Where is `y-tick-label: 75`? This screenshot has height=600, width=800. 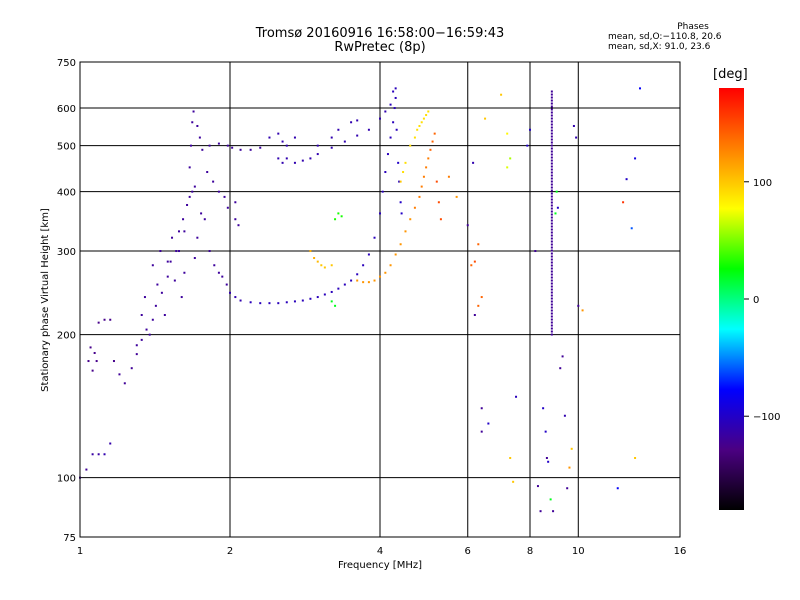 y-tick-label: 75 is located at coordinates (69, 538).